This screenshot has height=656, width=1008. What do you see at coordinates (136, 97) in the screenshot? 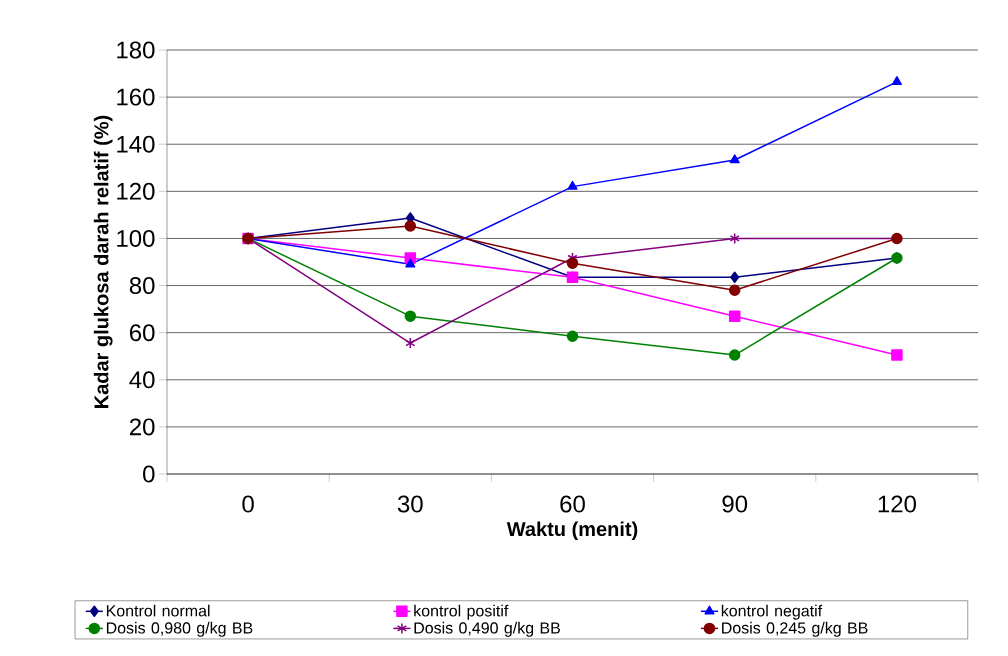
I see `y-tick-label: 160` at bounding box center [136, 97].